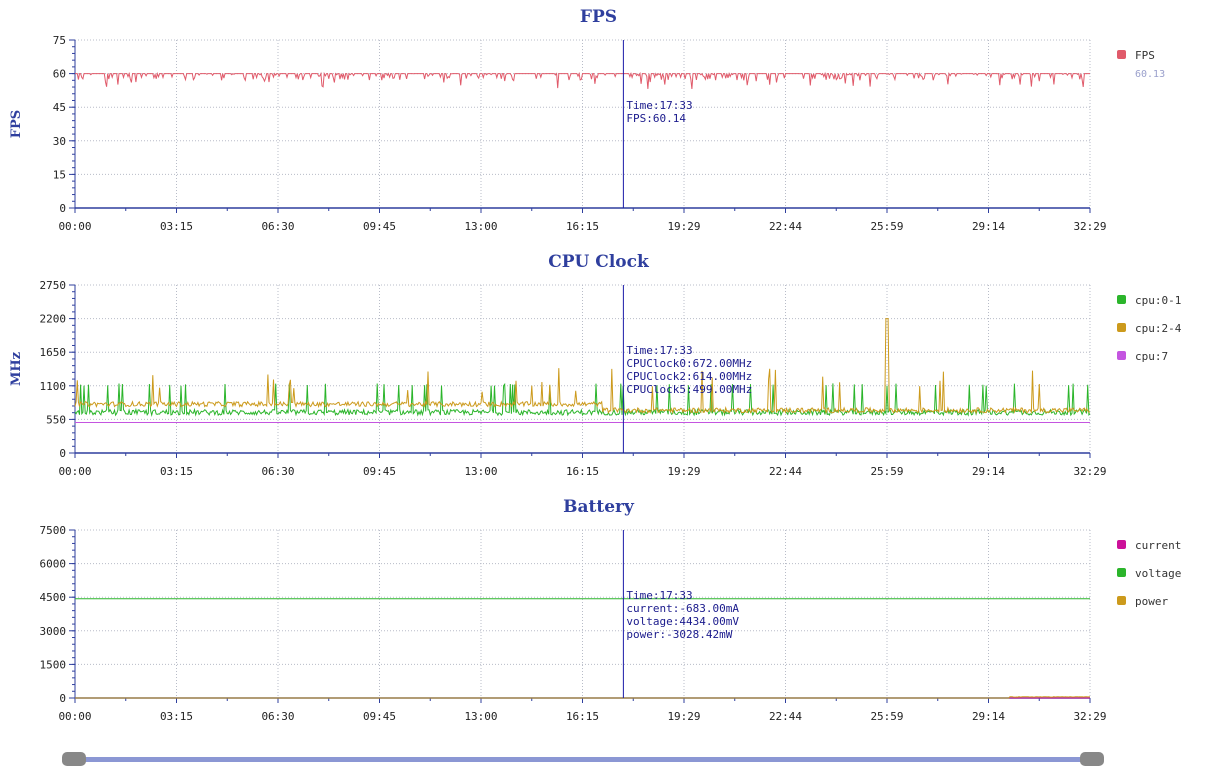  Describe the element at coordinates (53, 319) in the screenshot. I see `y-tick-label: 2200` at that location.